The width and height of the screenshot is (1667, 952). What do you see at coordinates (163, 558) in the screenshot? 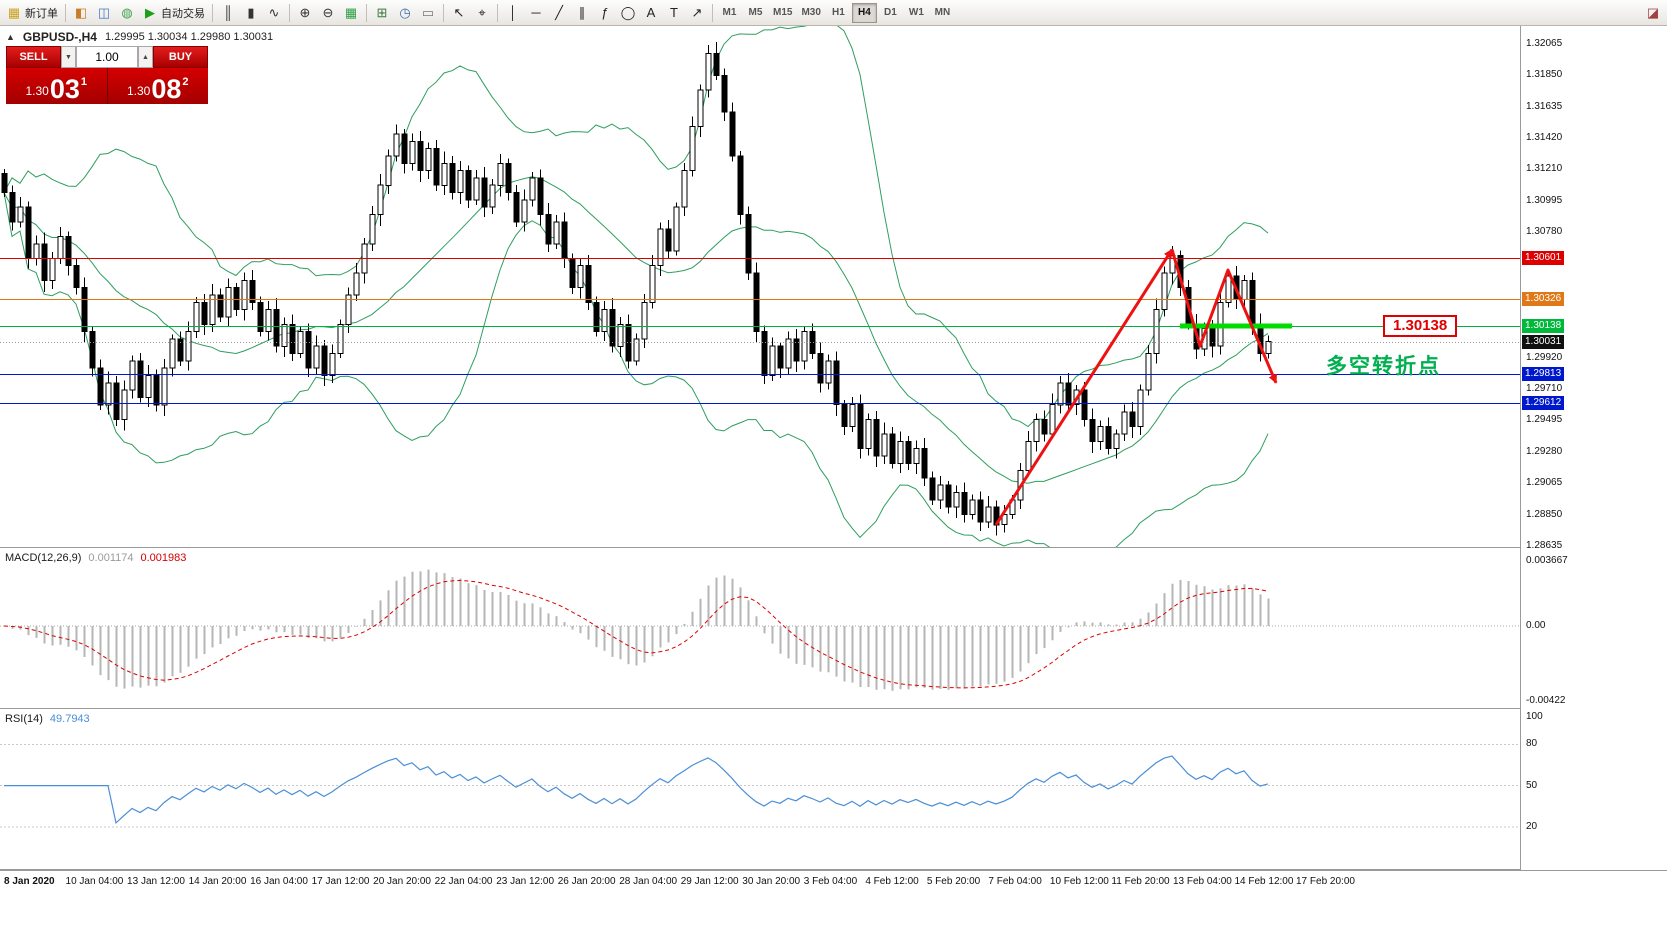
I see `macd-signal-value: 0.001983` at bounding box center [163, 558].